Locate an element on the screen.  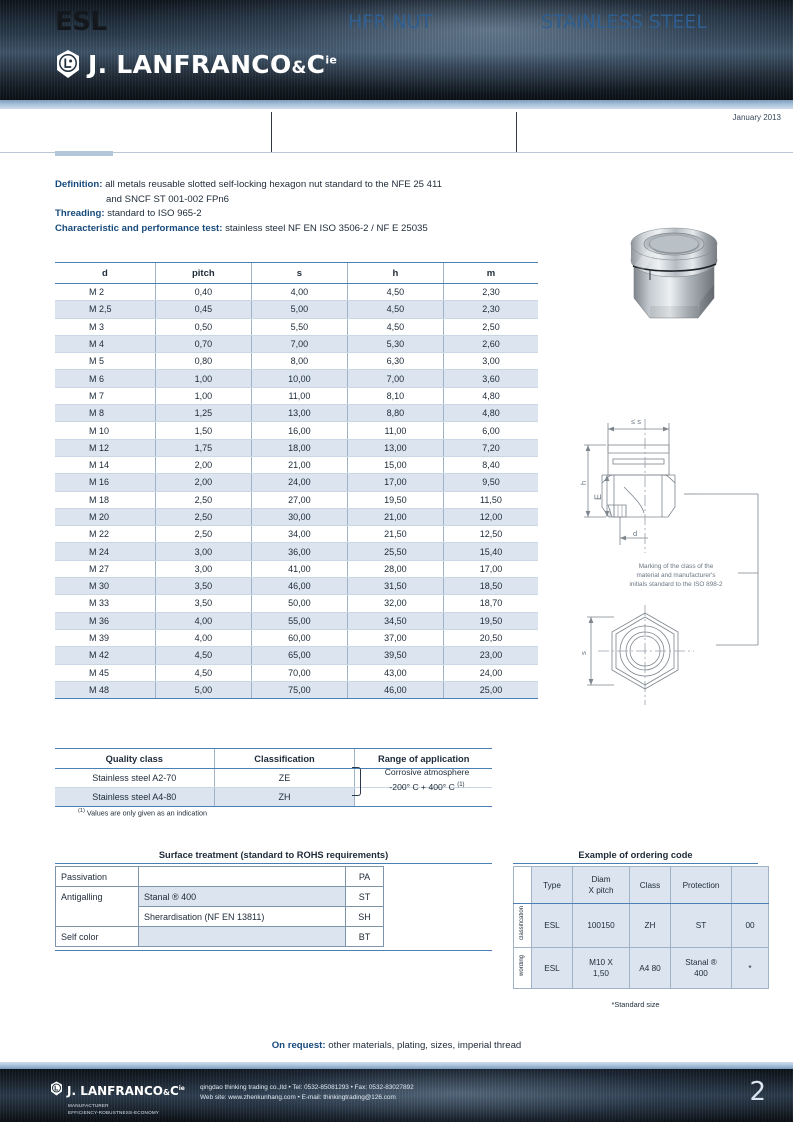
cell-pitch: 1,25 is located at coordinates (203, 413).